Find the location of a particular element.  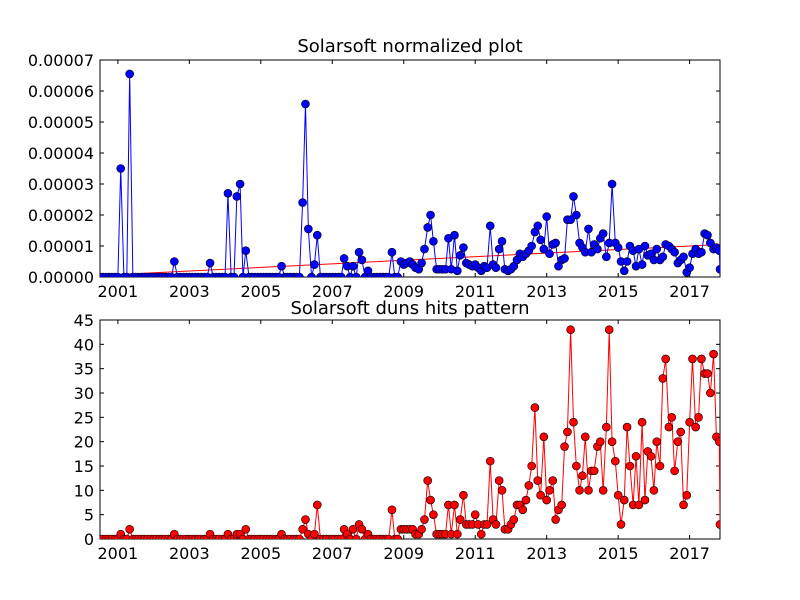

y-tick-label: 0 is located at coordinates (89, 539).